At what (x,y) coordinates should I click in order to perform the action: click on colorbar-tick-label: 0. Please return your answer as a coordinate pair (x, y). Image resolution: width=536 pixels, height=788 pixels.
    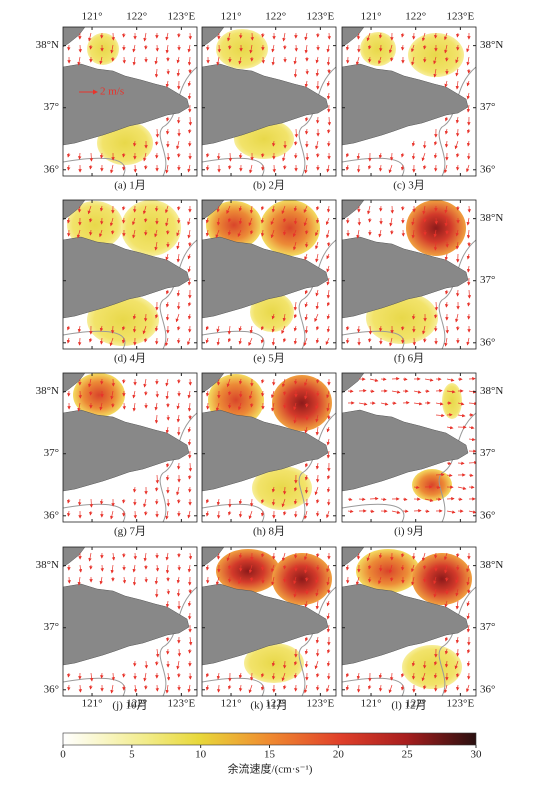
    Looking at the image, I should click on (63, 755).